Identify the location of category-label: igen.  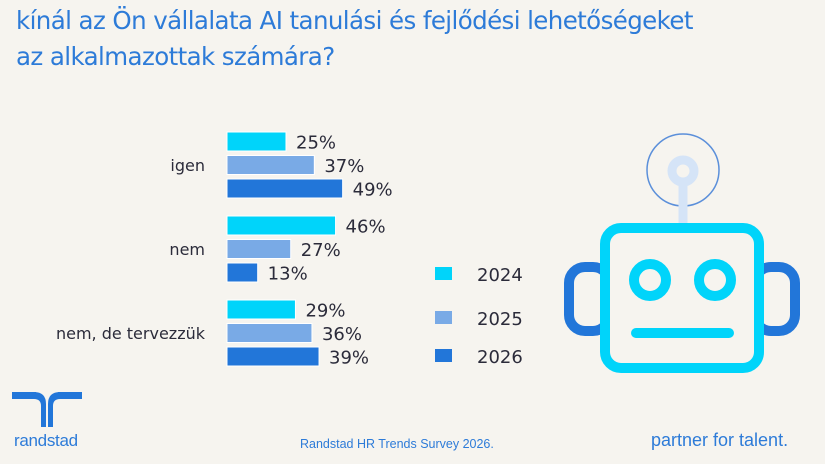
(187, 165).